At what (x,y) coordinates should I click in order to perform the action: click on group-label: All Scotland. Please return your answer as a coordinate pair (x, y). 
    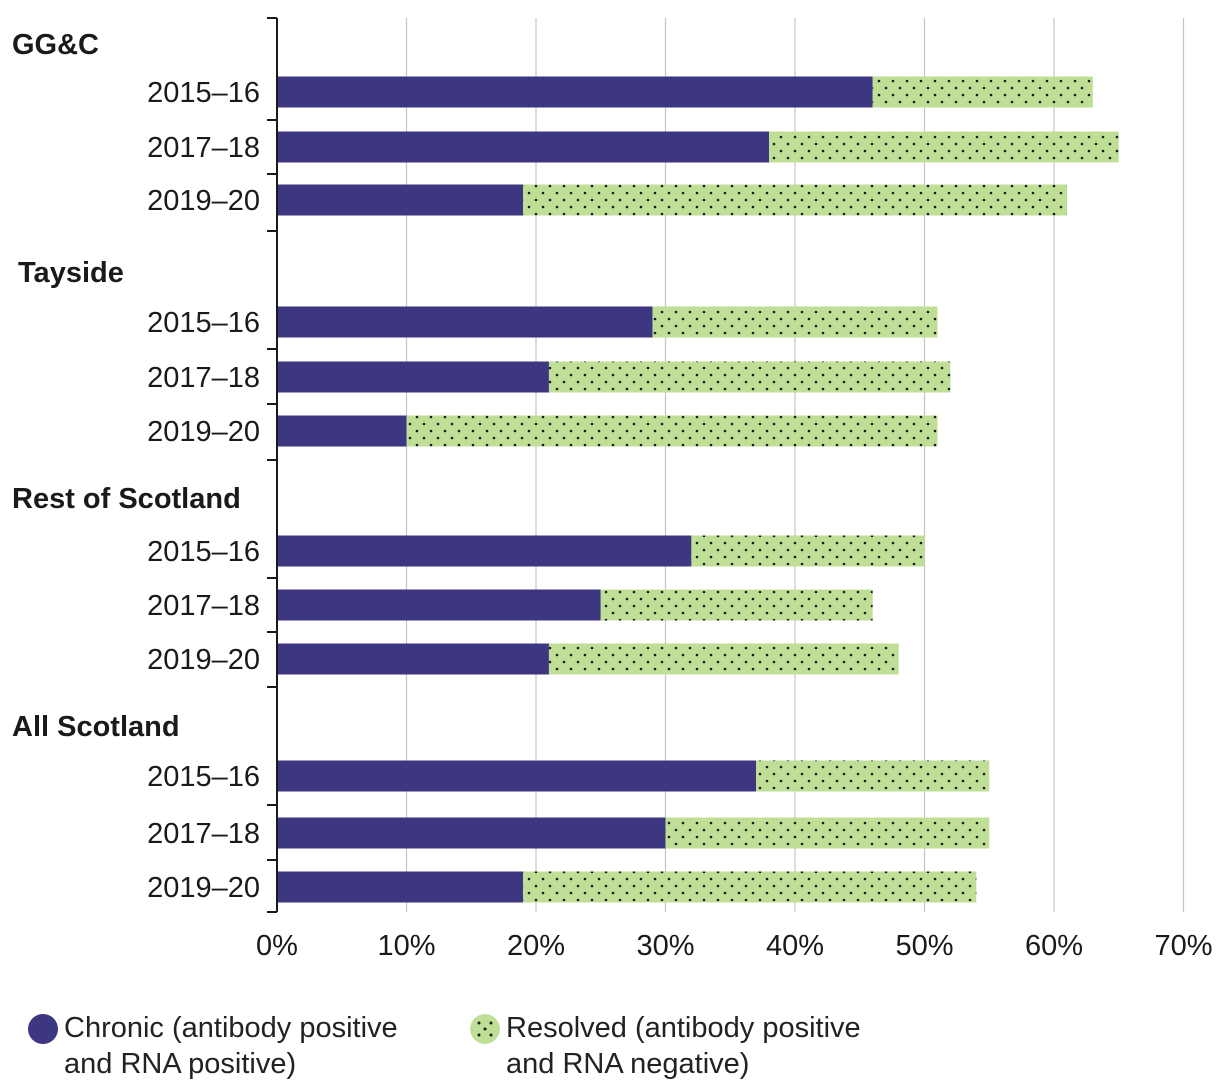
    Looking at the image, I should click on (96, 727).